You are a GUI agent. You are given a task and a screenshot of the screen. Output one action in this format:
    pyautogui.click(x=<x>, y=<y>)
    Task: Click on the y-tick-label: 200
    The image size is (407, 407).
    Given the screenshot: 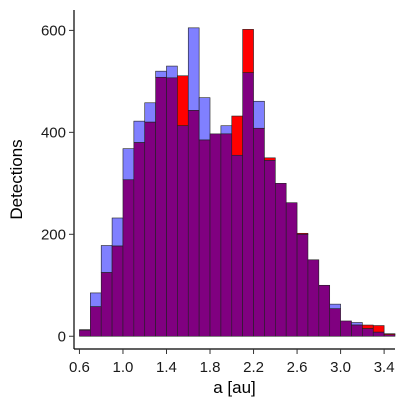 What is the action you would take?
    pyautogui.click(x=53, y=234)
    